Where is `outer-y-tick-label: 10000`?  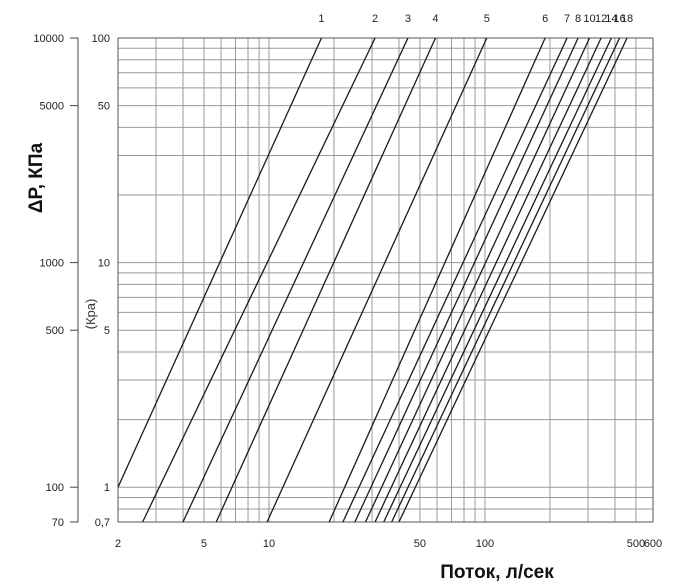
outer-y-tick-label: 10000 is located at coordinates (48, 39).